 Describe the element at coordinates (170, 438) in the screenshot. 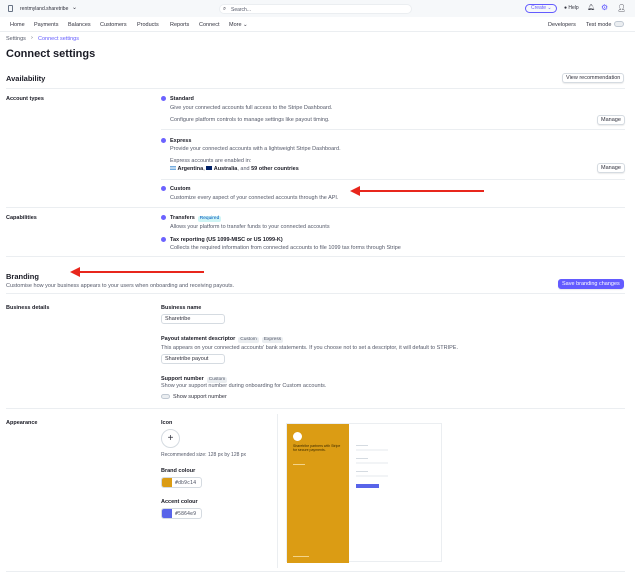

I see `icon-upload-button: +` at that location.